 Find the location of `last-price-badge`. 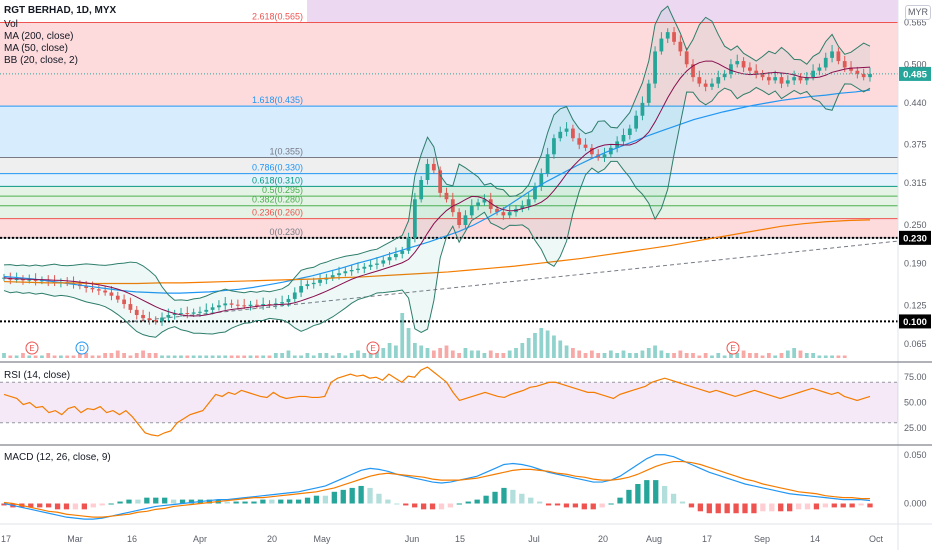

last-price-badge is located at coordinates (915, 73).